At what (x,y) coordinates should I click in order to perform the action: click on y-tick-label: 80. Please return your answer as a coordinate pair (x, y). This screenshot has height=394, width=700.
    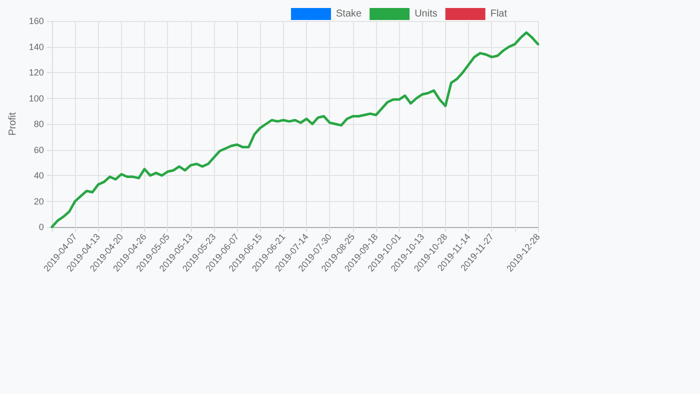
    Looking at the image, I should click on (39, 124).